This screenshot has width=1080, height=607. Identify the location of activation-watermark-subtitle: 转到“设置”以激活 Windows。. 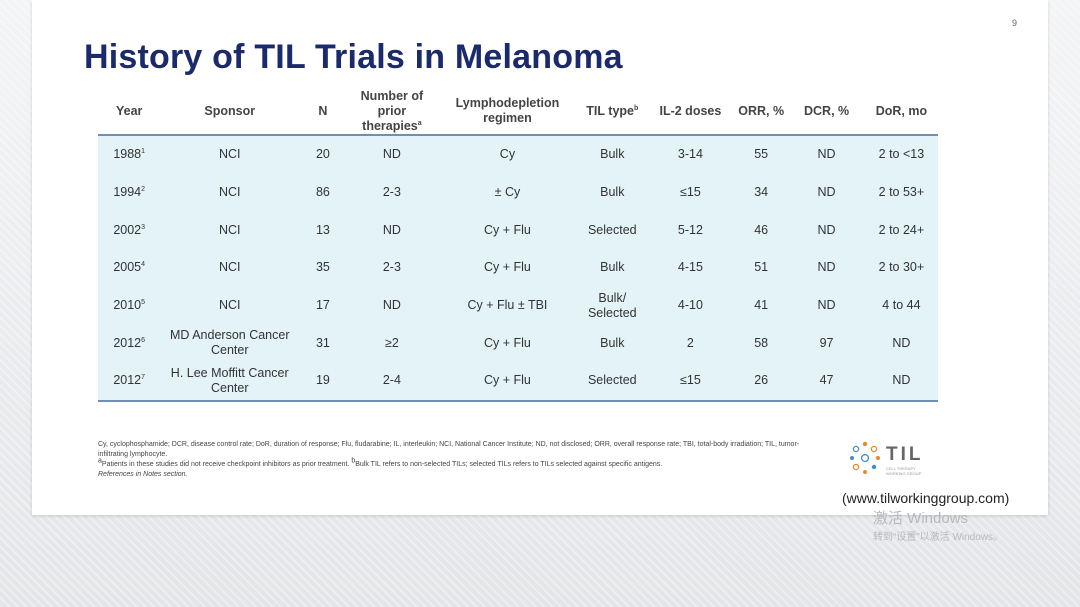
(938, 537).